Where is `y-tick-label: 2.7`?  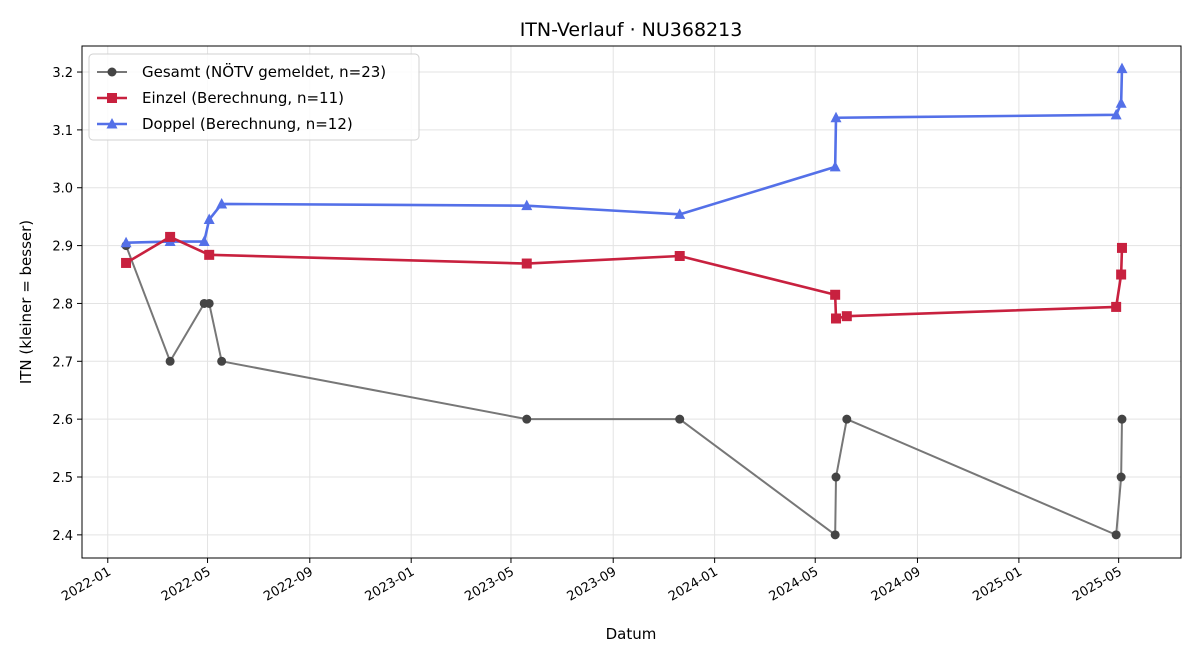 y-tick-label: 2.7 is located at coordinates (62, 362).